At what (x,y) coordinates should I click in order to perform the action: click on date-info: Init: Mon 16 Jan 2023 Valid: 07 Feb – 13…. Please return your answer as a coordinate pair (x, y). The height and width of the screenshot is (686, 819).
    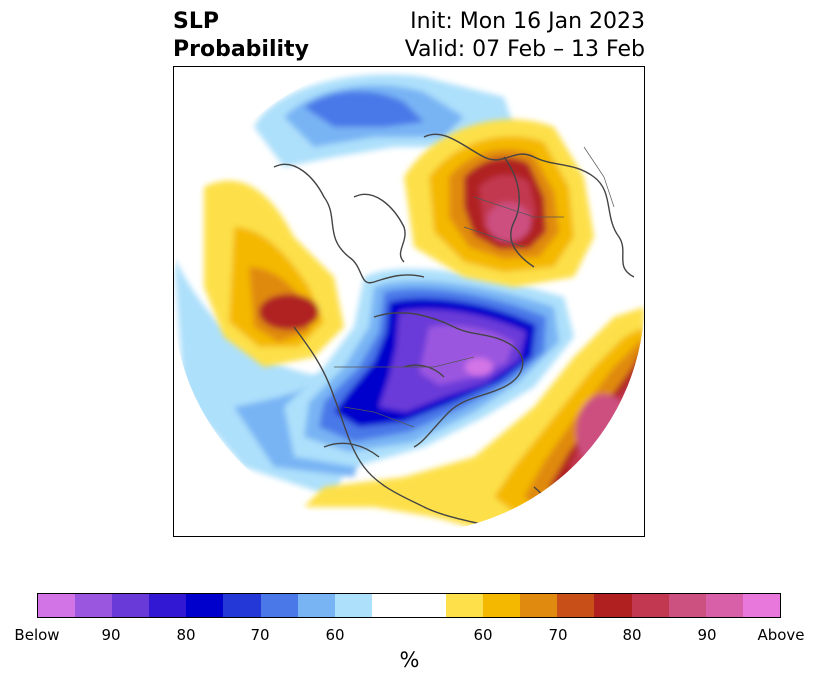
    Looking at the image, I should click on (525, 36).